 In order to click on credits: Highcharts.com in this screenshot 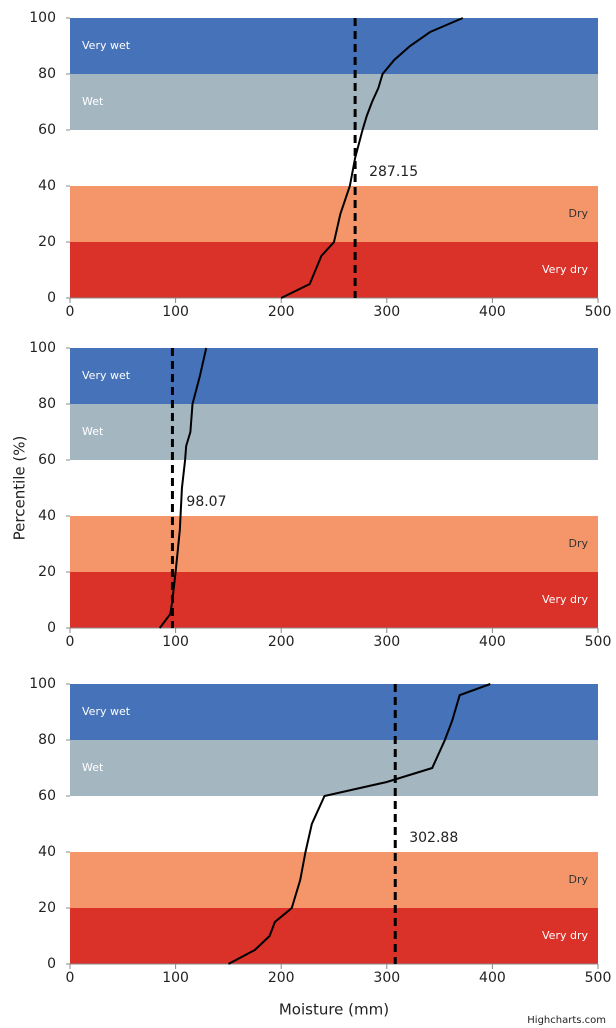, I will do `click(566, 1020)`.